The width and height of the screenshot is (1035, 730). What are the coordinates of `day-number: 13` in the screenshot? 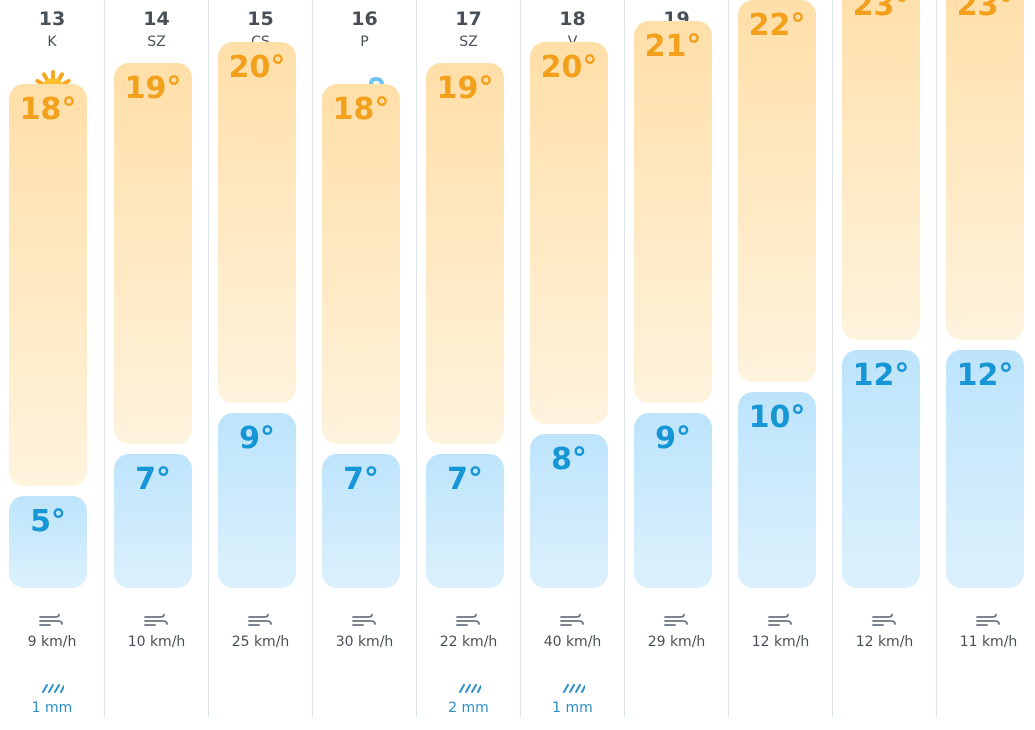 It's located at (52, 19).